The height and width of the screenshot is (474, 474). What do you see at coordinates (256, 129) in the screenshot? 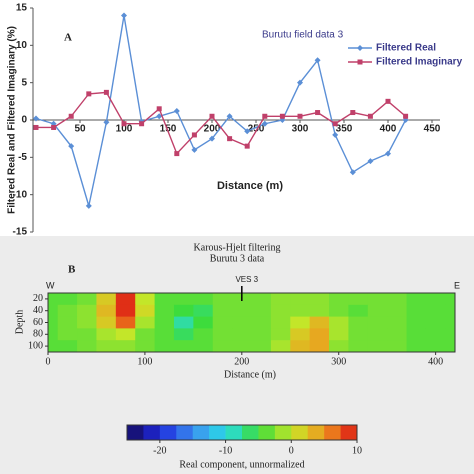
I see `x-tick-label: 250` at bounding box center [256, 129].